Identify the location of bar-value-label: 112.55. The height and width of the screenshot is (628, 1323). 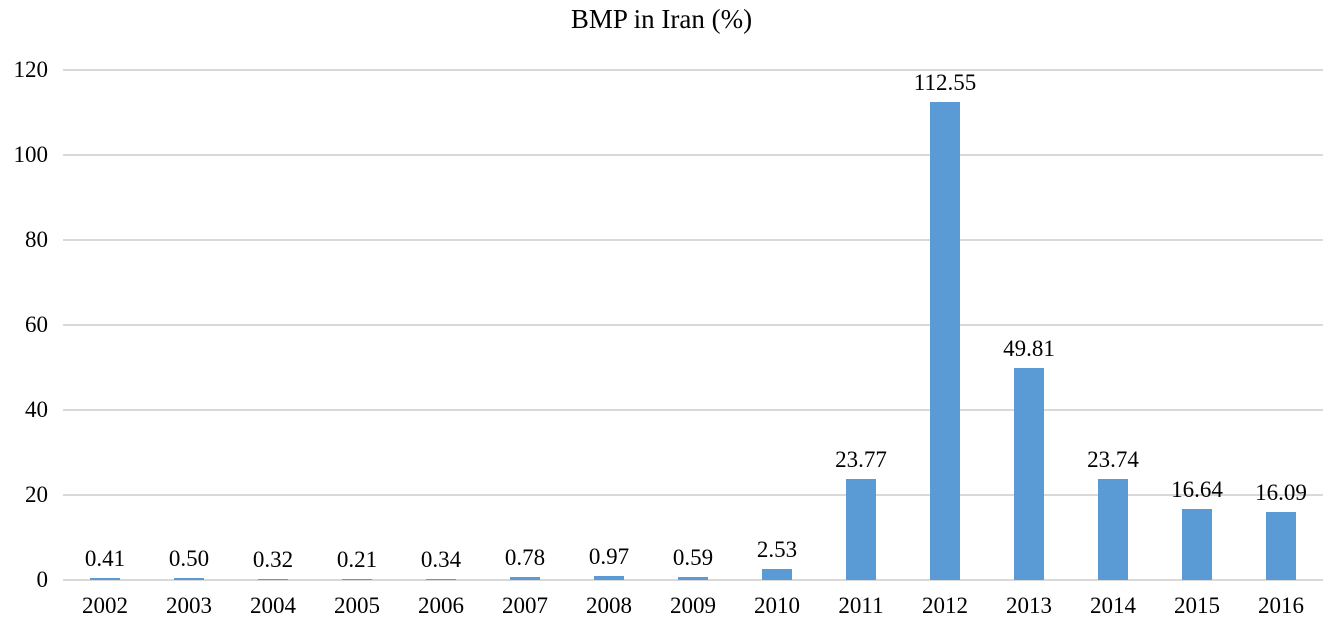
(945, 82).